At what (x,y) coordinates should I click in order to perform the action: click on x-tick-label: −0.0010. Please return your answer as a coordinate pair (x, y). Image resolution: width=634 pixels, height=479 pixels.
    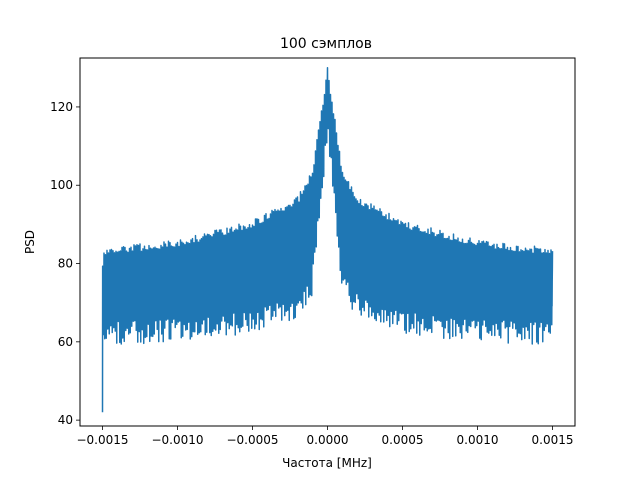
    Looking at the image, I should click on (177, 440).